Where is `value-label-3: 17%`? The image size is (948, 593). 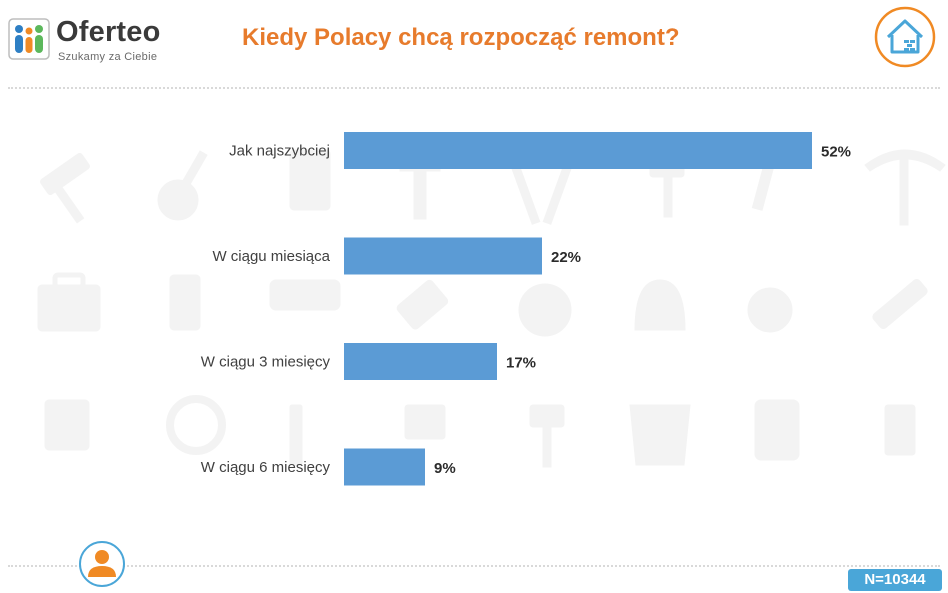
value-label-3: 17% is located at coordinates (521, 363).